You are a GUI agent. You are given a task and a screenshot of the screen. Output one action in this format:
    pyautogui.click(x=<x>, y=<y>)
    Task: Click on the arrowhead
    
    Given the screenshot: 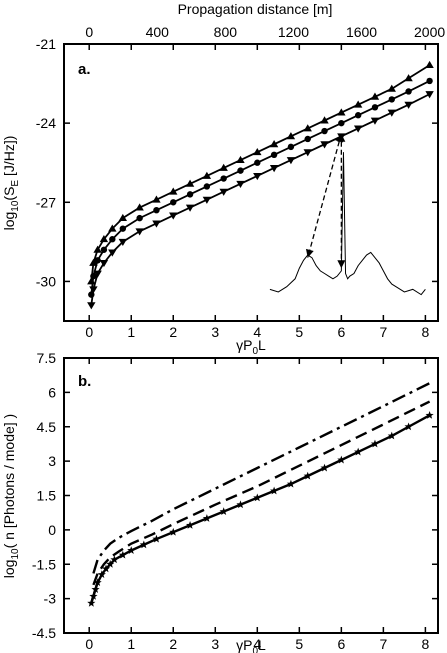 What is the action you would take?
    pyautogui.click(x=309, y=253)
    